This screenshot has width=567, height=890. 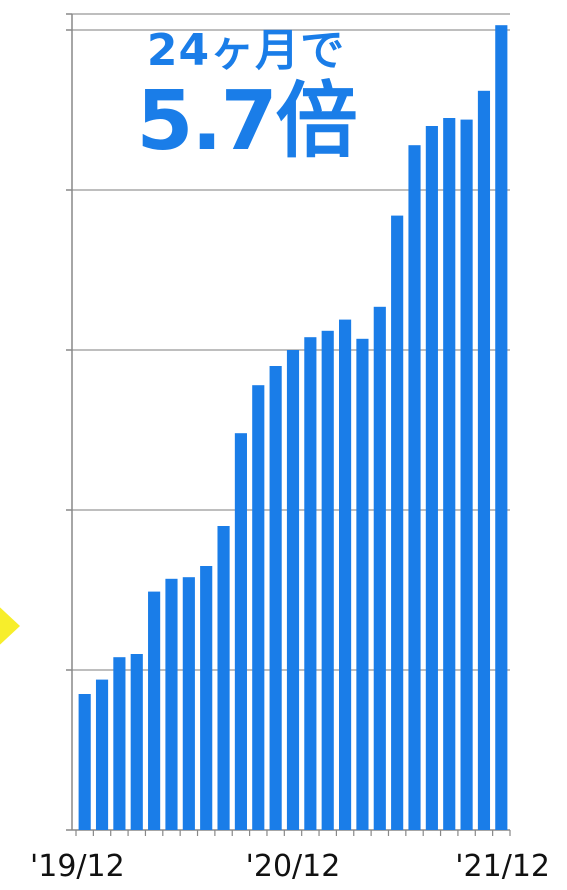 What do you see at coordinates (293, 866) in the screenshot?
I see `x-tick-label: '20/12` at bounding box center [293, 866].